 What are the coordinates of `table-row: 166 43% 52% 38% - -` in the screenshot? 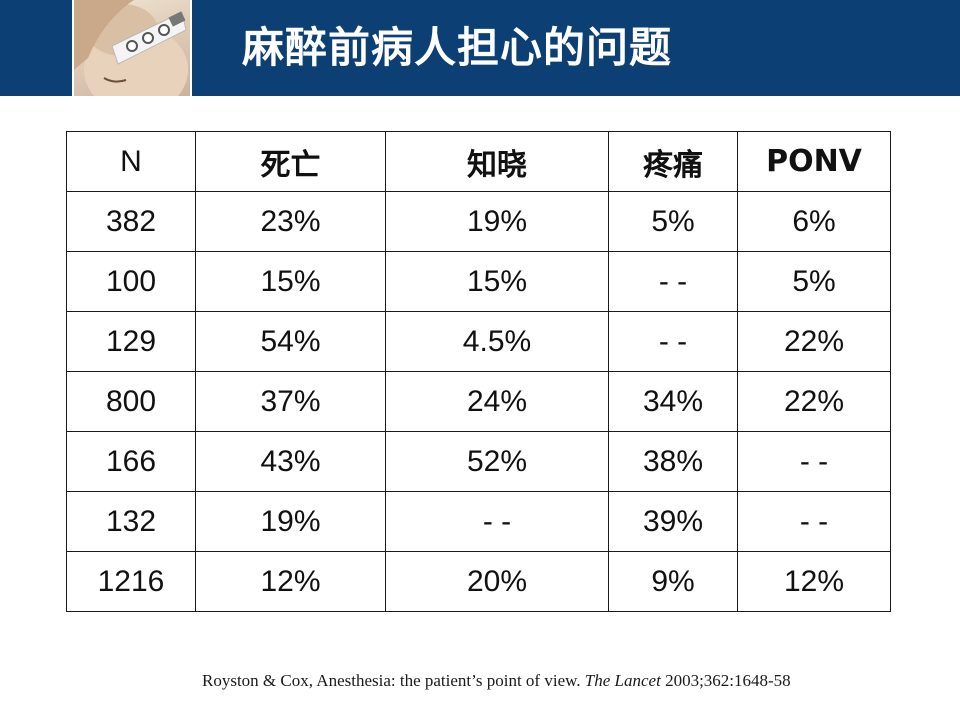 It's located at (478, 461).